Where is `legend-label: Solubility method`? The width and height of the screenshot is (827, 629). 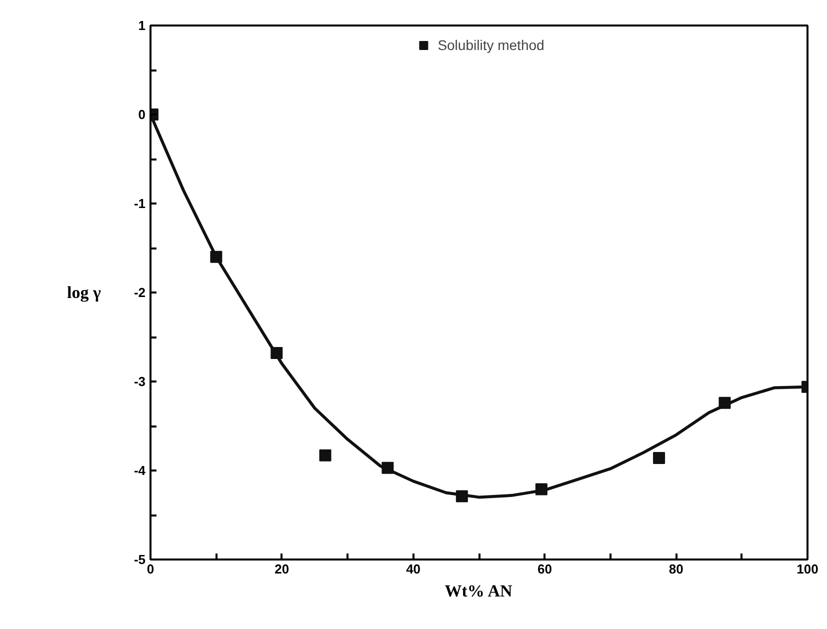 legend-label: Solubility method is located at coordinates (491, 45).